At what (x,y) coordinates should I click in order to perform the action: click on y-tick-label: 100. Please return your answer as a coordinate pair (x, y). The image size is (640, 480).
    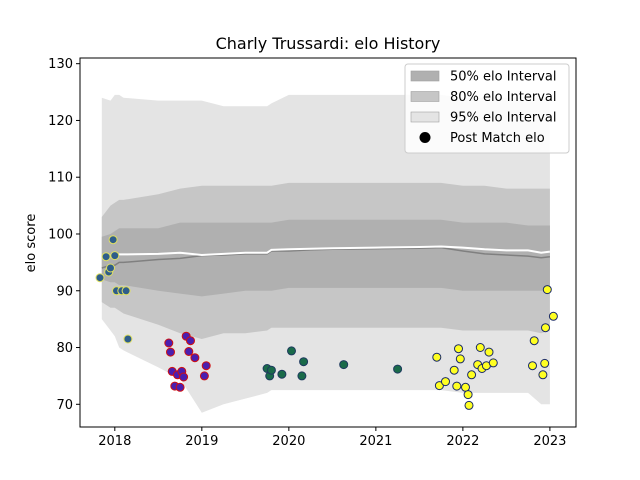
    Looking at the image, I should click on (60, 234).